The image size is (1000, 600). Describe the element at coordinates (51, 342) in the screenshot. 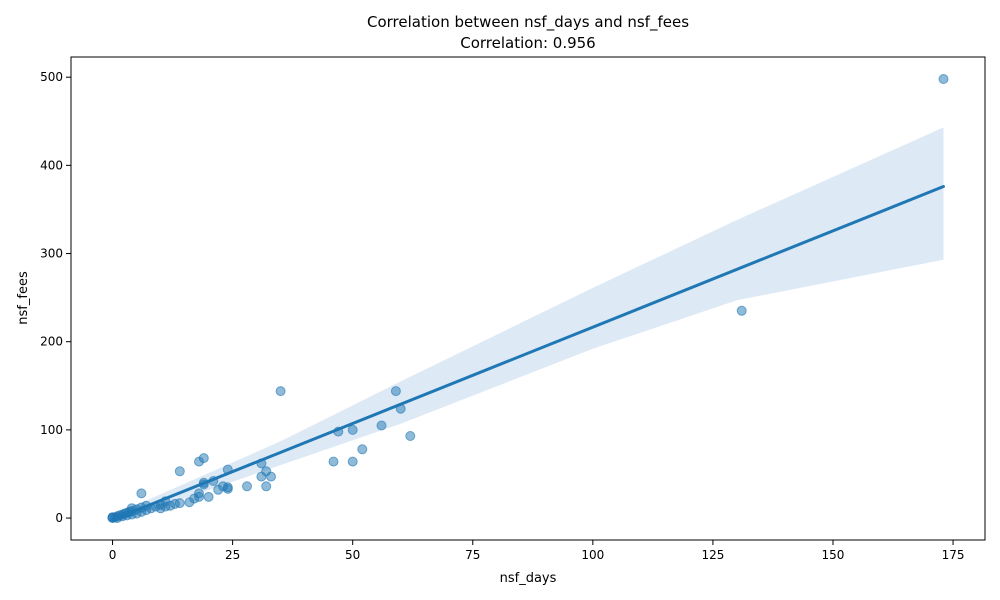

I see `y-tick-label: 200` at that location.